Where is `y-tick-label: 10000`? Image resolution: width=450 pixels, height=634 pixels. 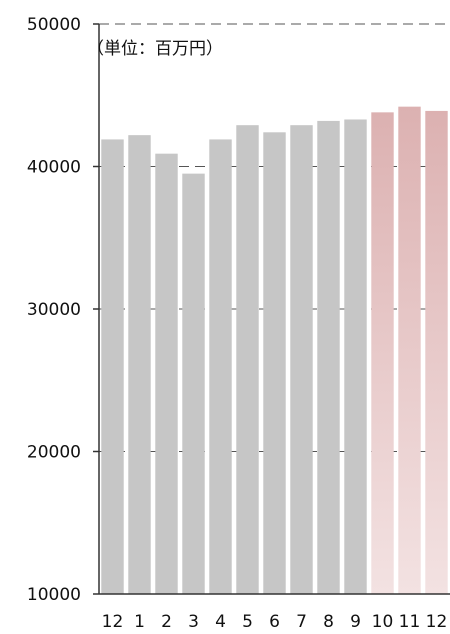 y-tick-label: 10000 is located at coordinates (54, 595).